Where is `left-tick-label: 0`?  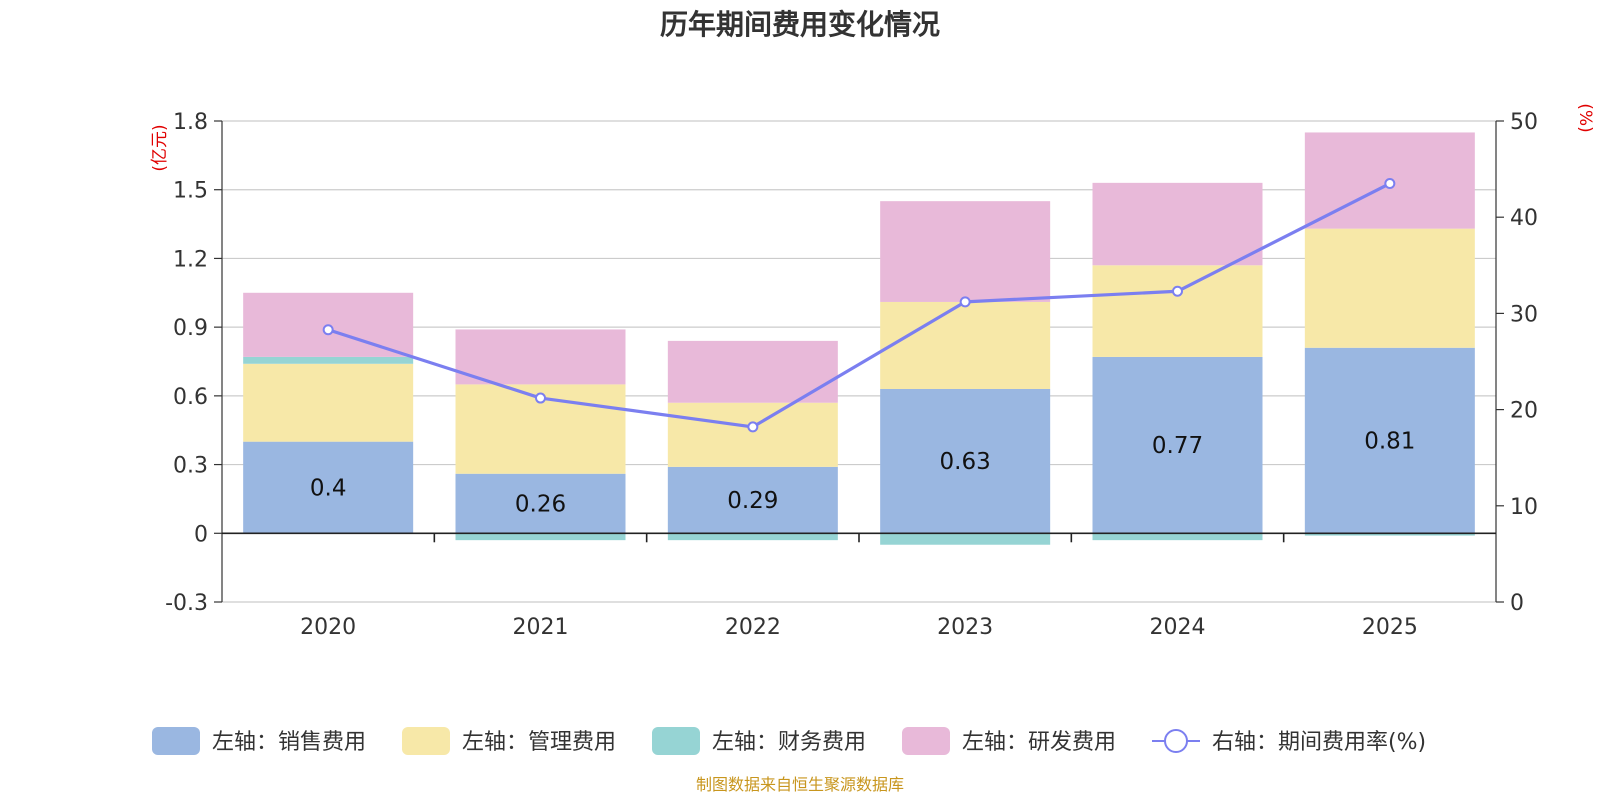
left-tick-label: 0 is located at coordinates (201, 534).